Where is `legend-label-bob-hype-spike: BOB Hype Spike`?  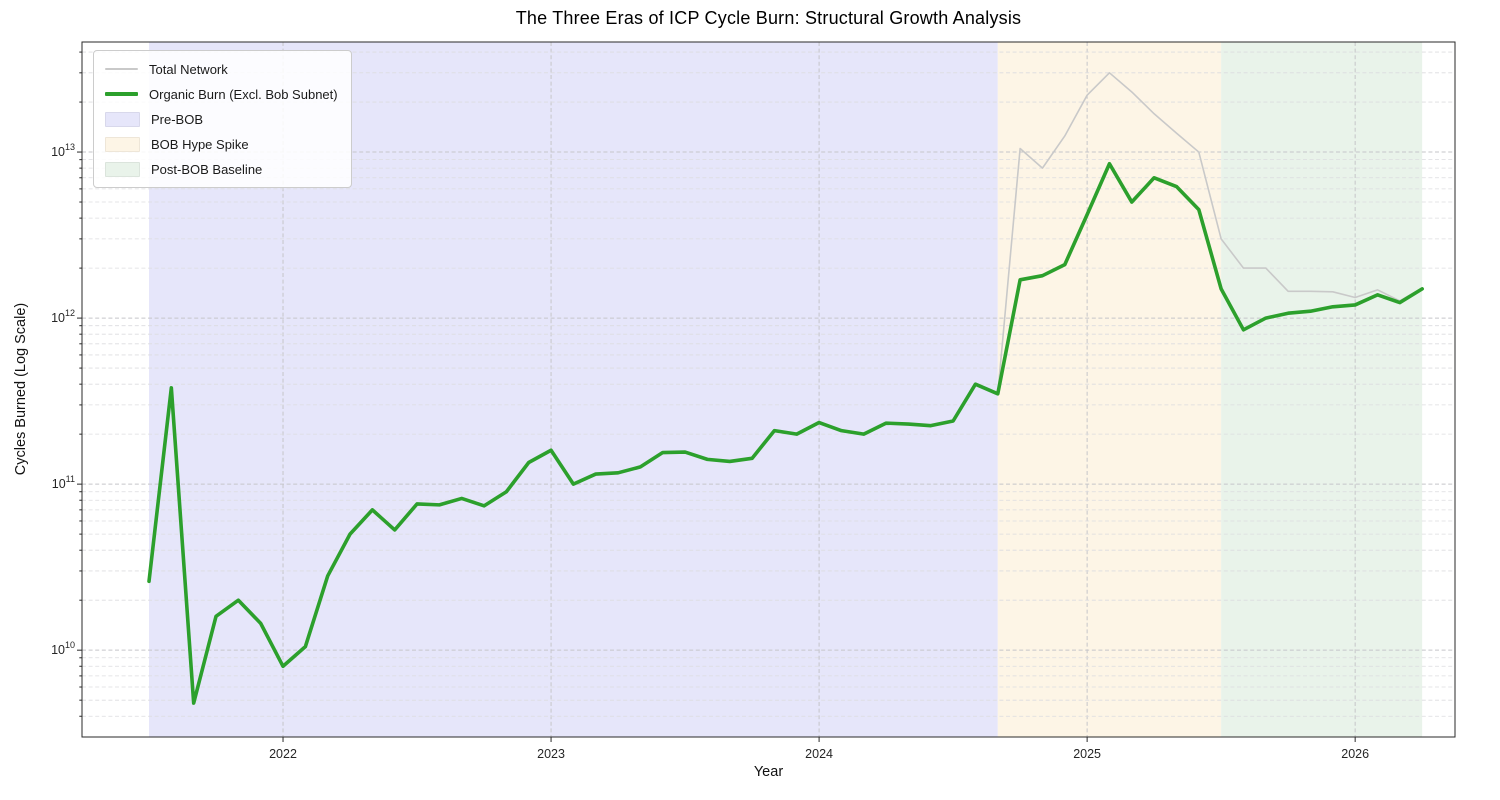
legend-label-bob-hype-spike: BOB Hype Spike is located at coordinates (200, 144).